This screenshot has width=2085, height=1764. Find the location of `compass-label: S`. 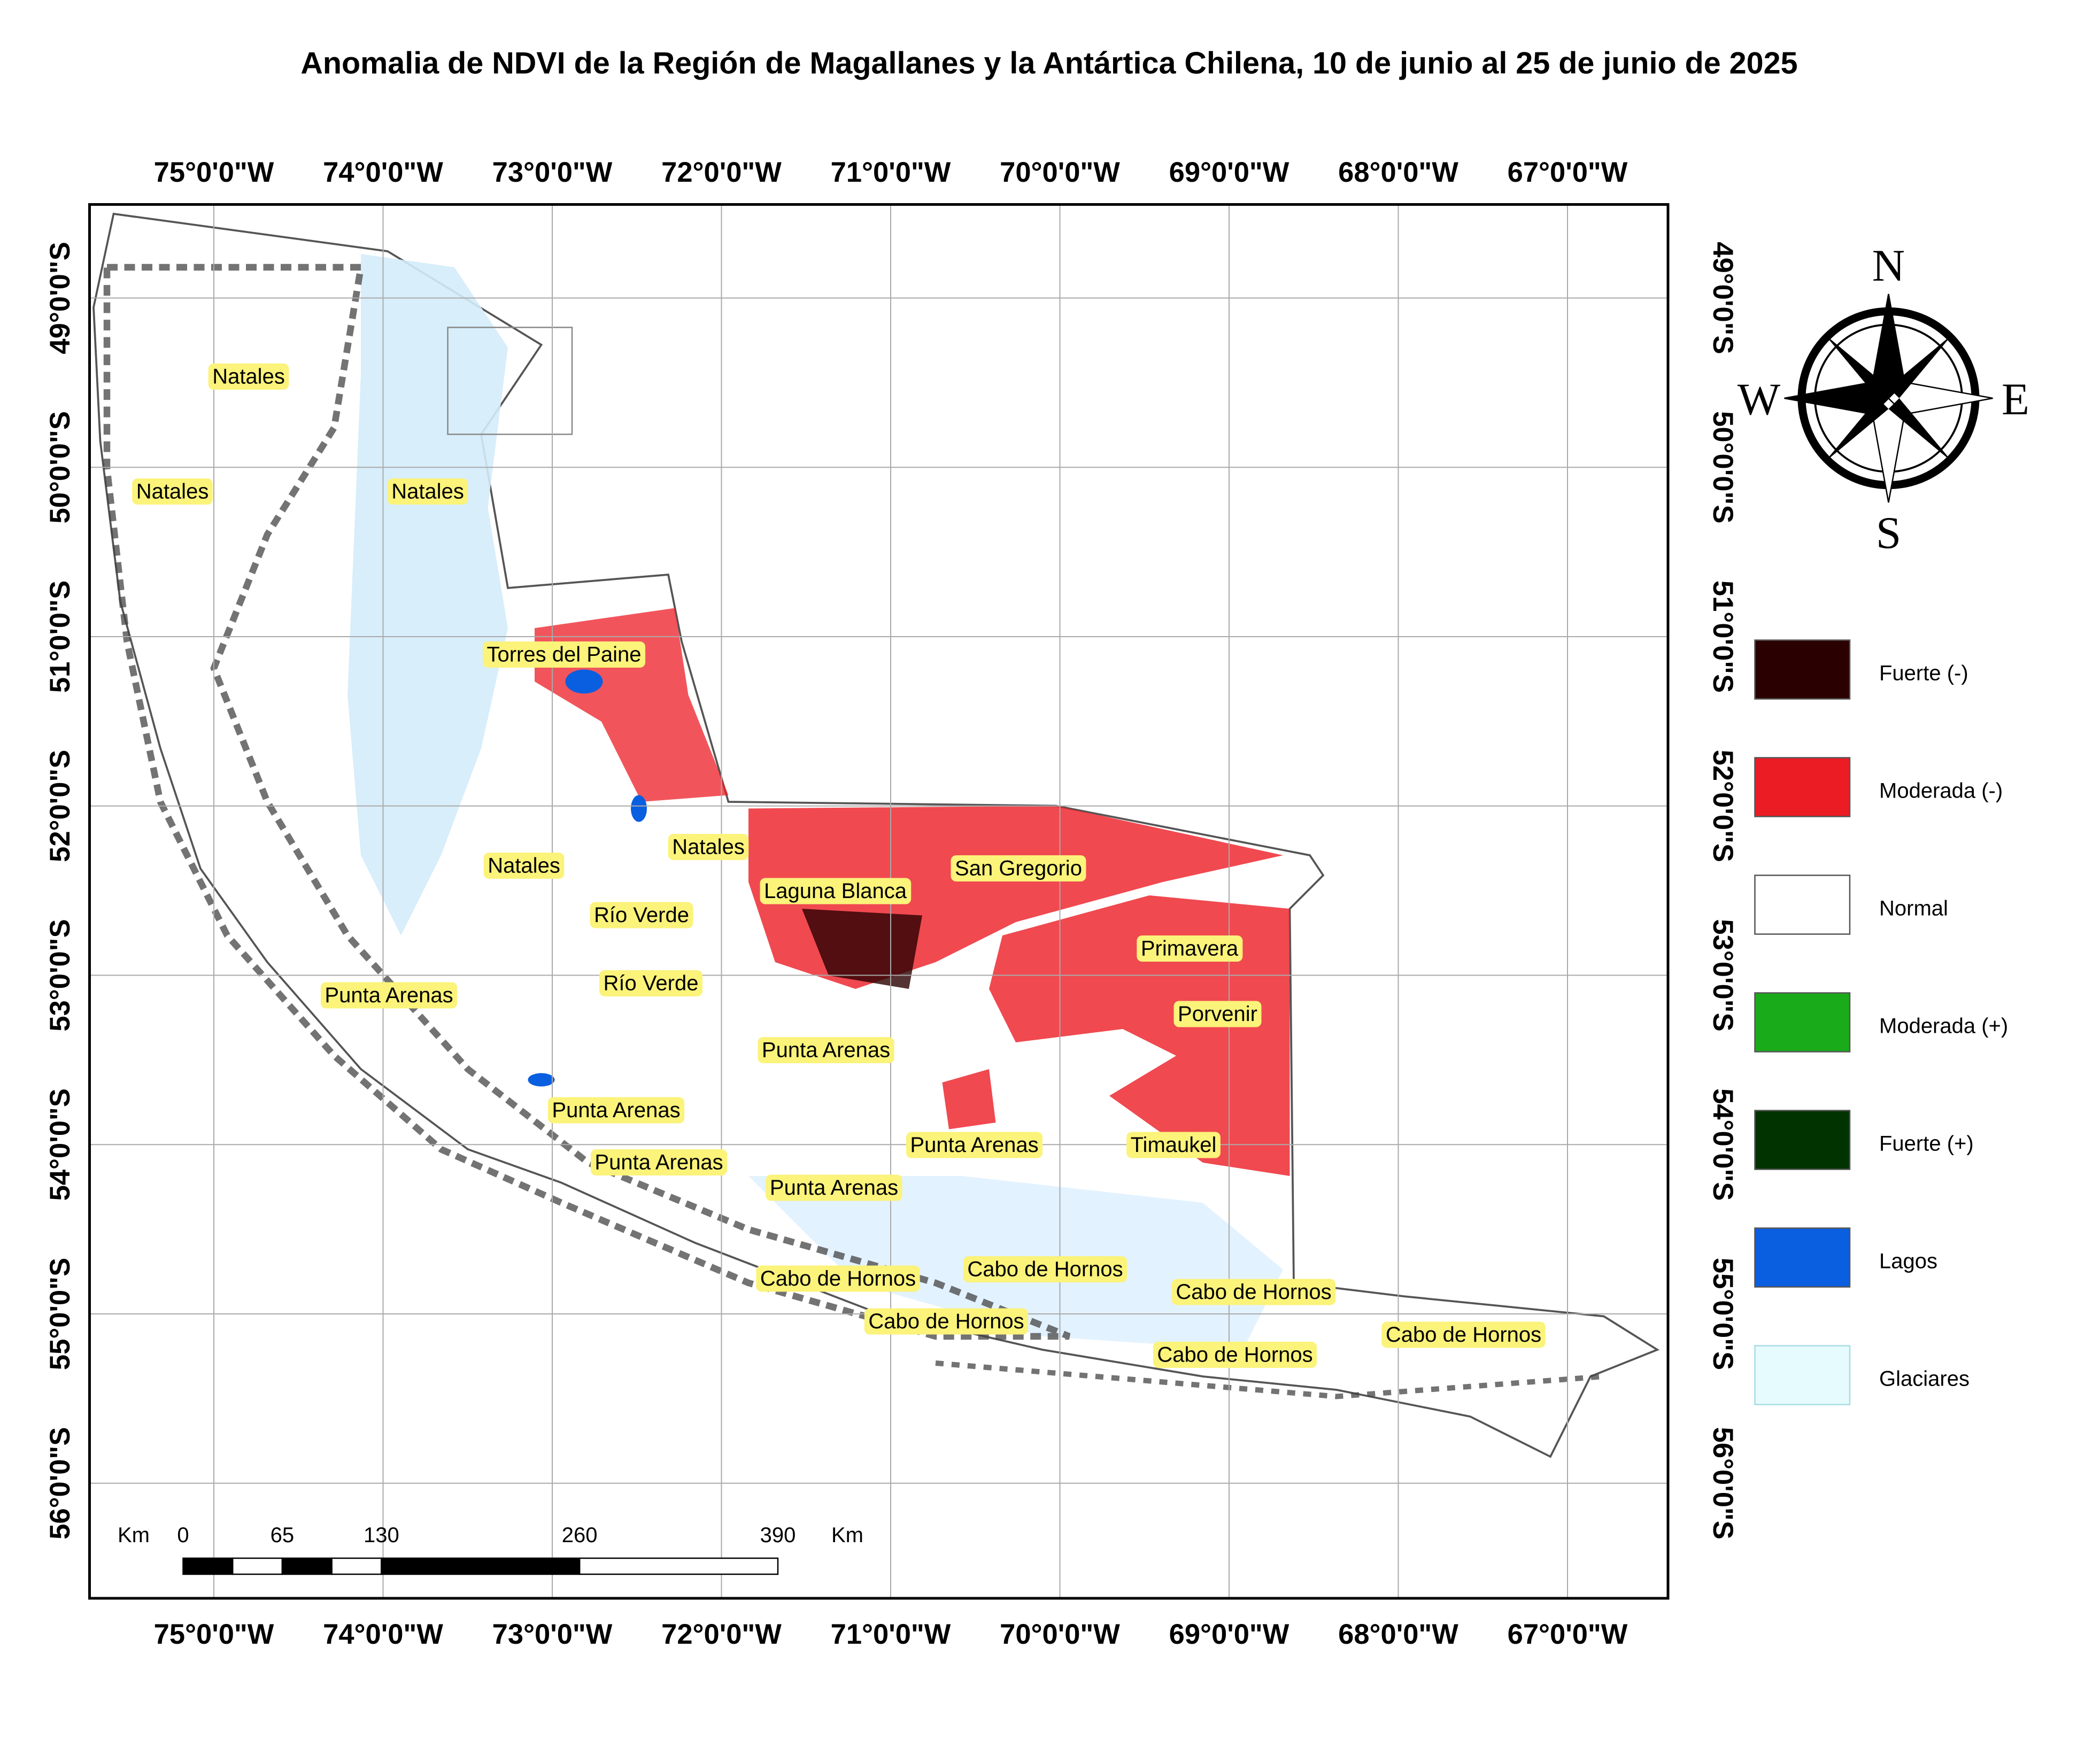

compass-label: S is located at coordinates (1888, 533).